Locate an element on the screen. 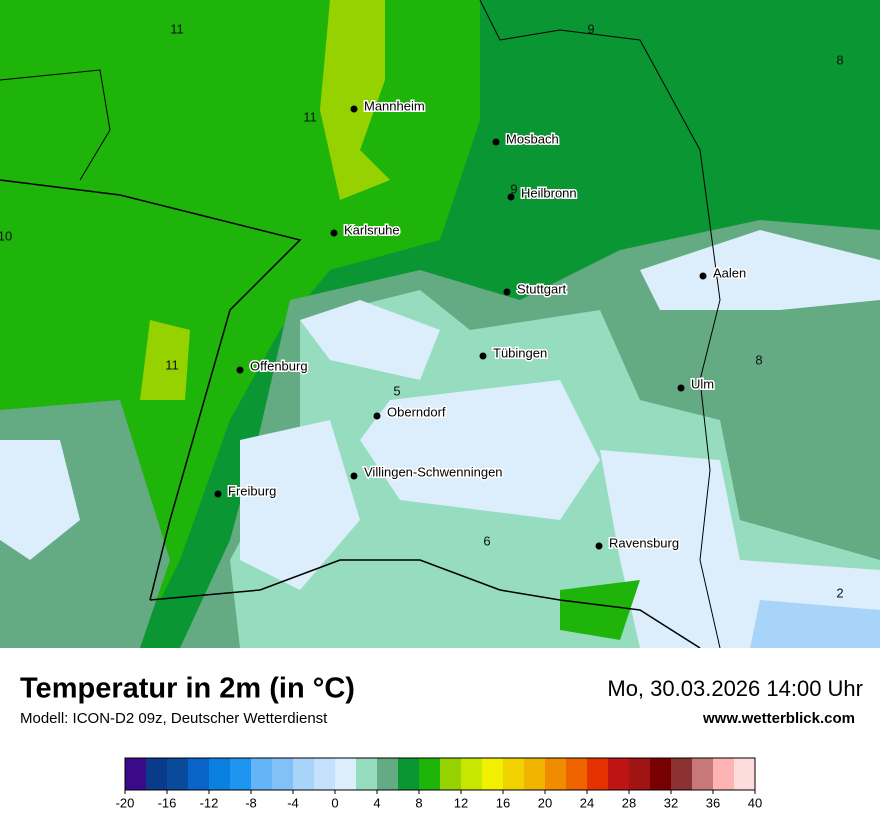  colorbar-tick-label: -16 is located at coordinates (167, 802).